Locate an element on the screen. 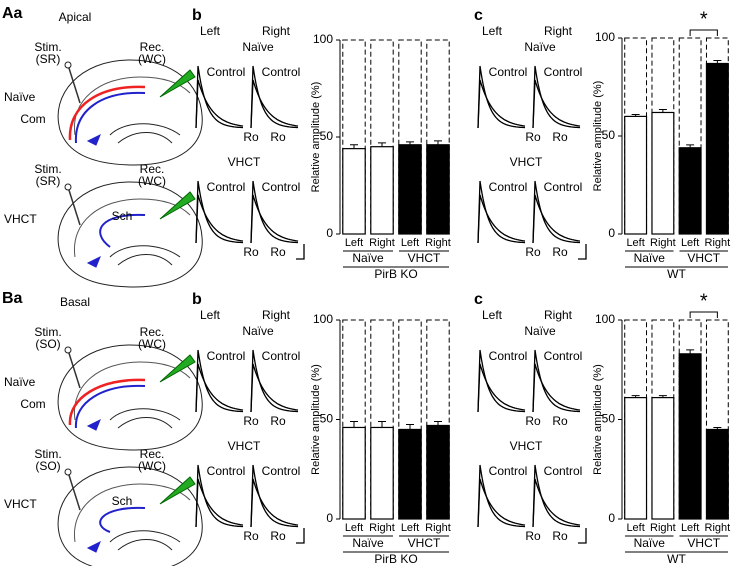 The image size is (733, 566). com-path is located at coordinates (107, 113).